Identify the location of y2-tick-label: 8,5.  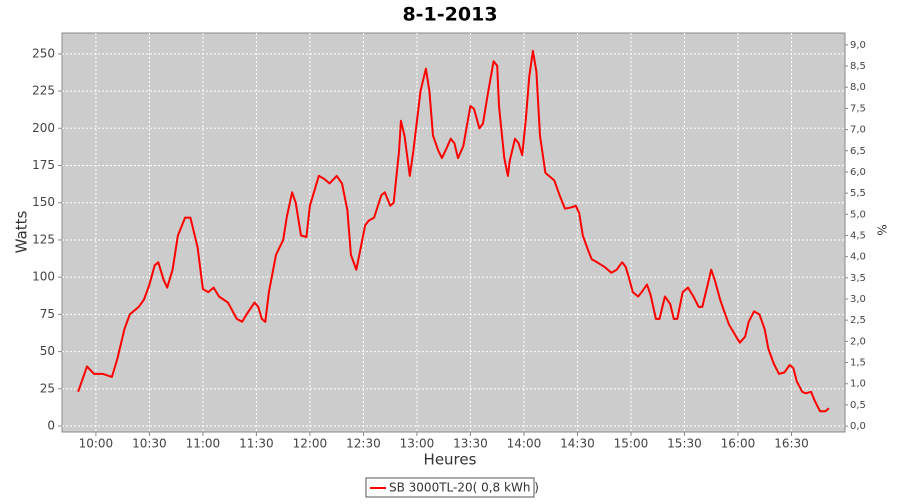
(858, 66).